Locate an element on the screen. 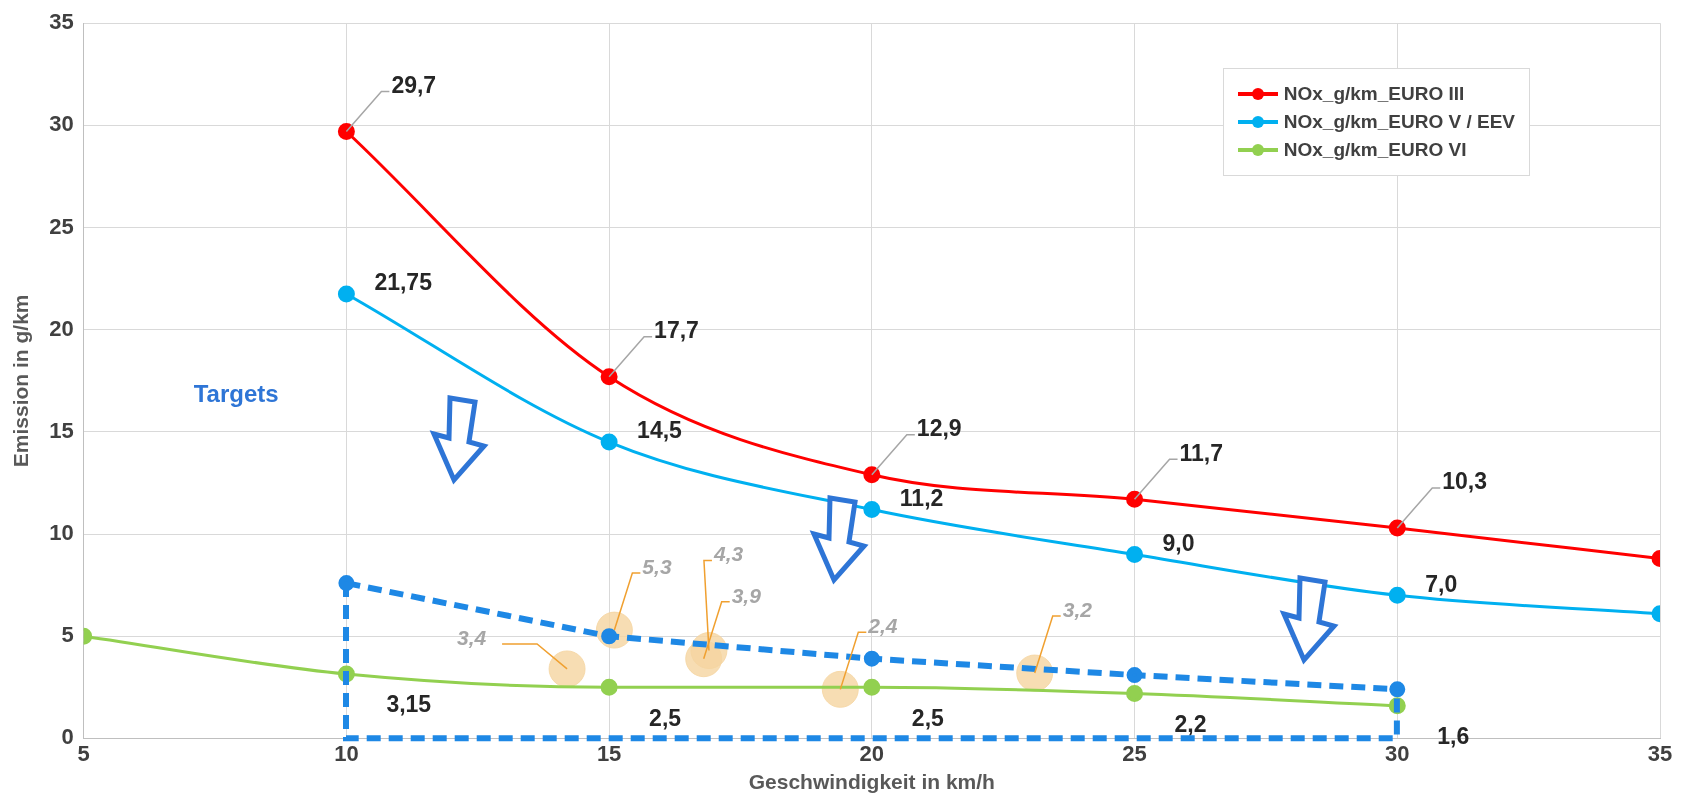 Image resolution: width=1705 pixels, height=808 pixels. y-tick-label: 25 is located at coordinates (61, 226).